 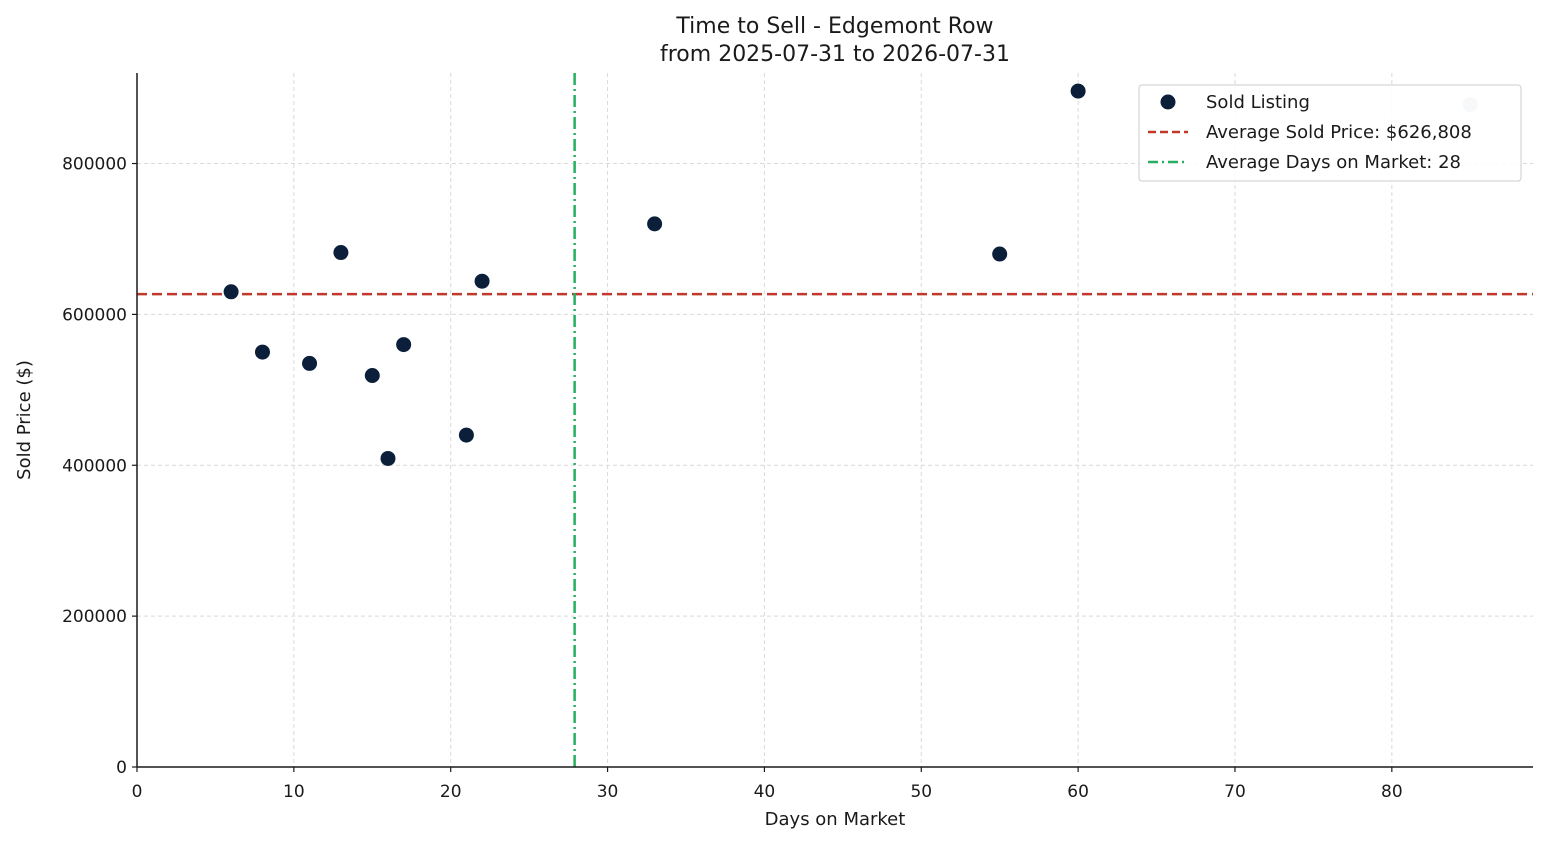 I want to click on x-tick-label: 0, so click(x=137, y=792).